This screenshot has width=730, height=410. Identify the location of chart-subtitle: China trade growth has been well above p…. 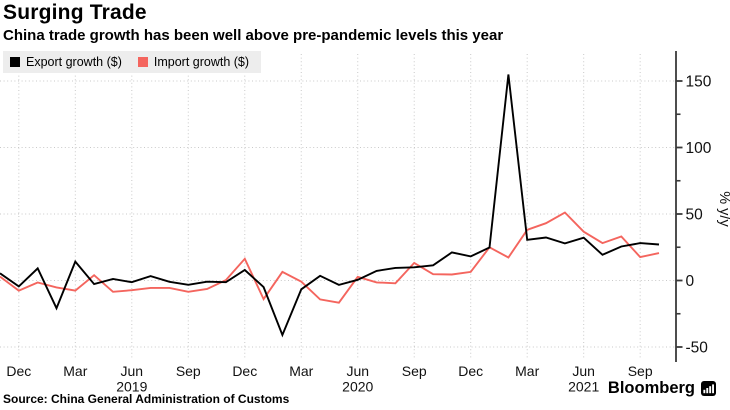
(253, 35).